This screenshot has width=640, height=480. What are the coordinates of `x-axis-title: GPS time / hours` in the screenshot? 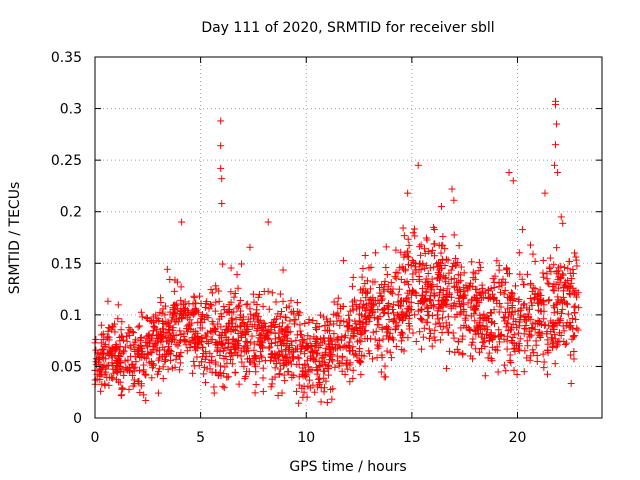 It's located at (347, 467).